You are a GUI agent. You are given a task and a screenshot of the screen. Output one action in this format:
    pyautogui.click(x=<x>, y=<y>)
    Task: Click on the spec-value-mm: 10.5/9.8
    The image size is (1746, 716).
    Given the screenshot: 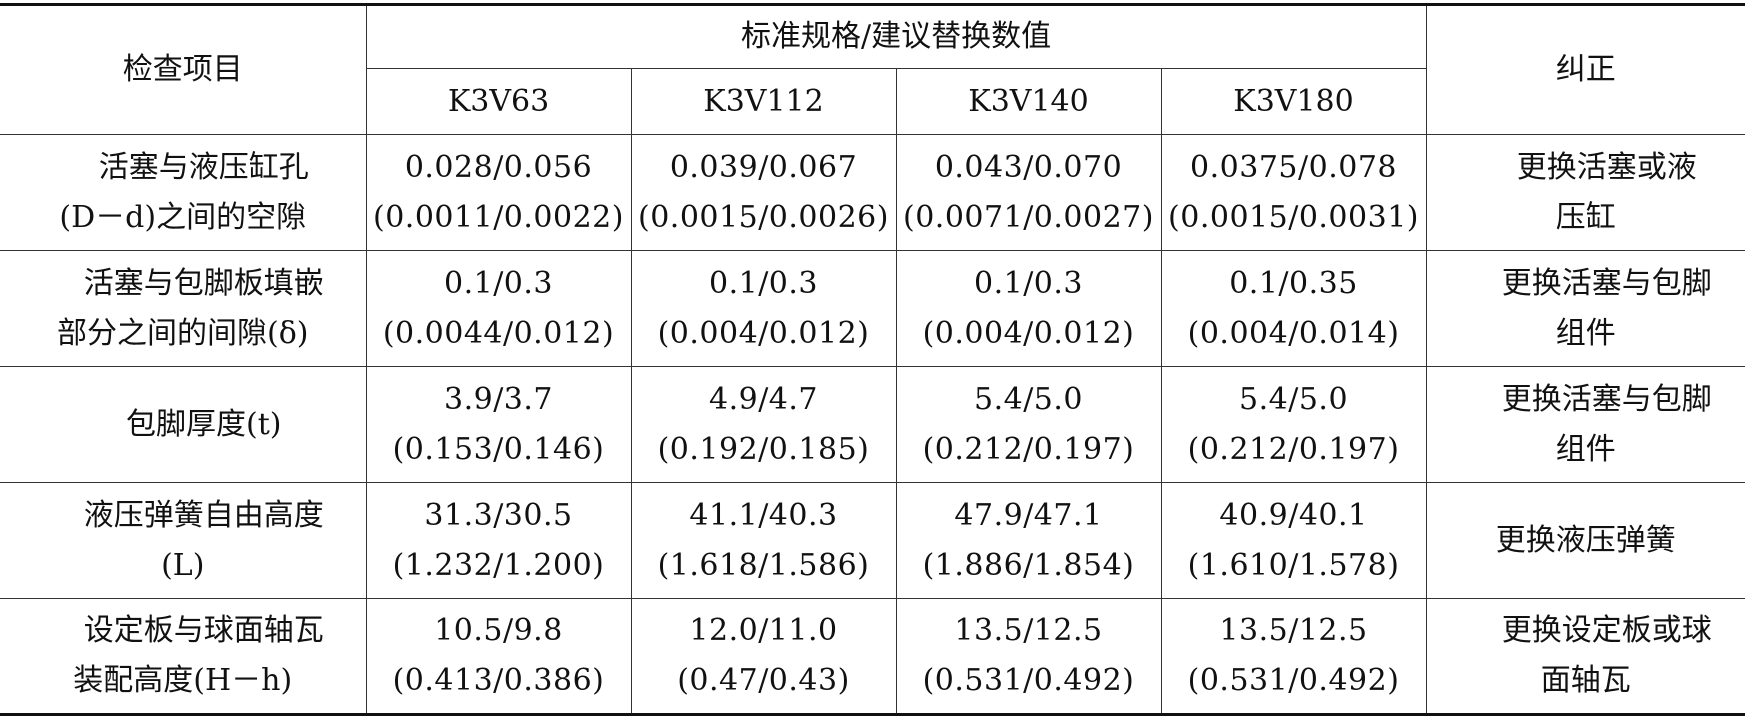 What is the action you would take?
    pyautogui.click(x=498, y=630)
    